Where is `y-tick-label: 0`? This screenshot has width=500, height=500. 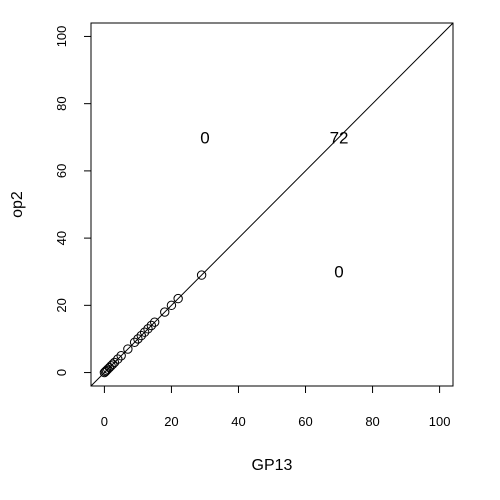
y-tick-label: 0 is located at coordinates (61, 372).